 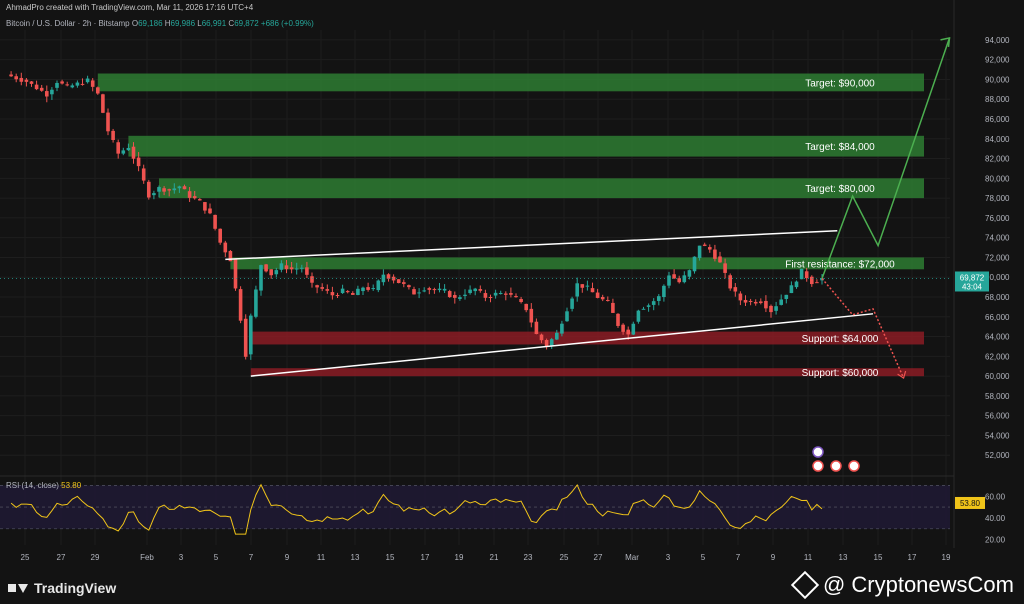 What do you see at coordinates (997, 178) in the screenshot?
I see `y-tick-label: 80,000` at bounding box center [997, 178].